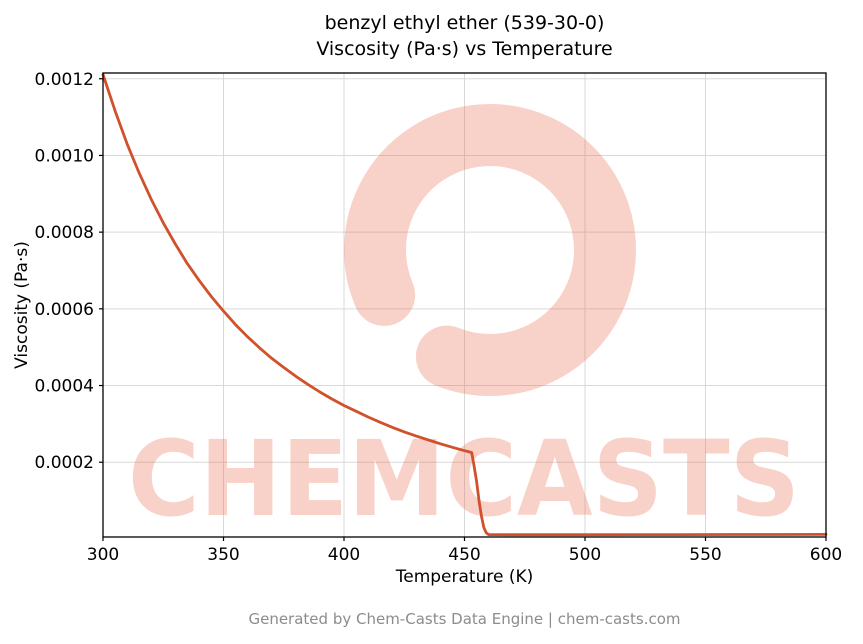 The image size is (863, 644). Describe the element at coordinates (826, 555) in the screenshot. I see `svg-text: 600` at that location.